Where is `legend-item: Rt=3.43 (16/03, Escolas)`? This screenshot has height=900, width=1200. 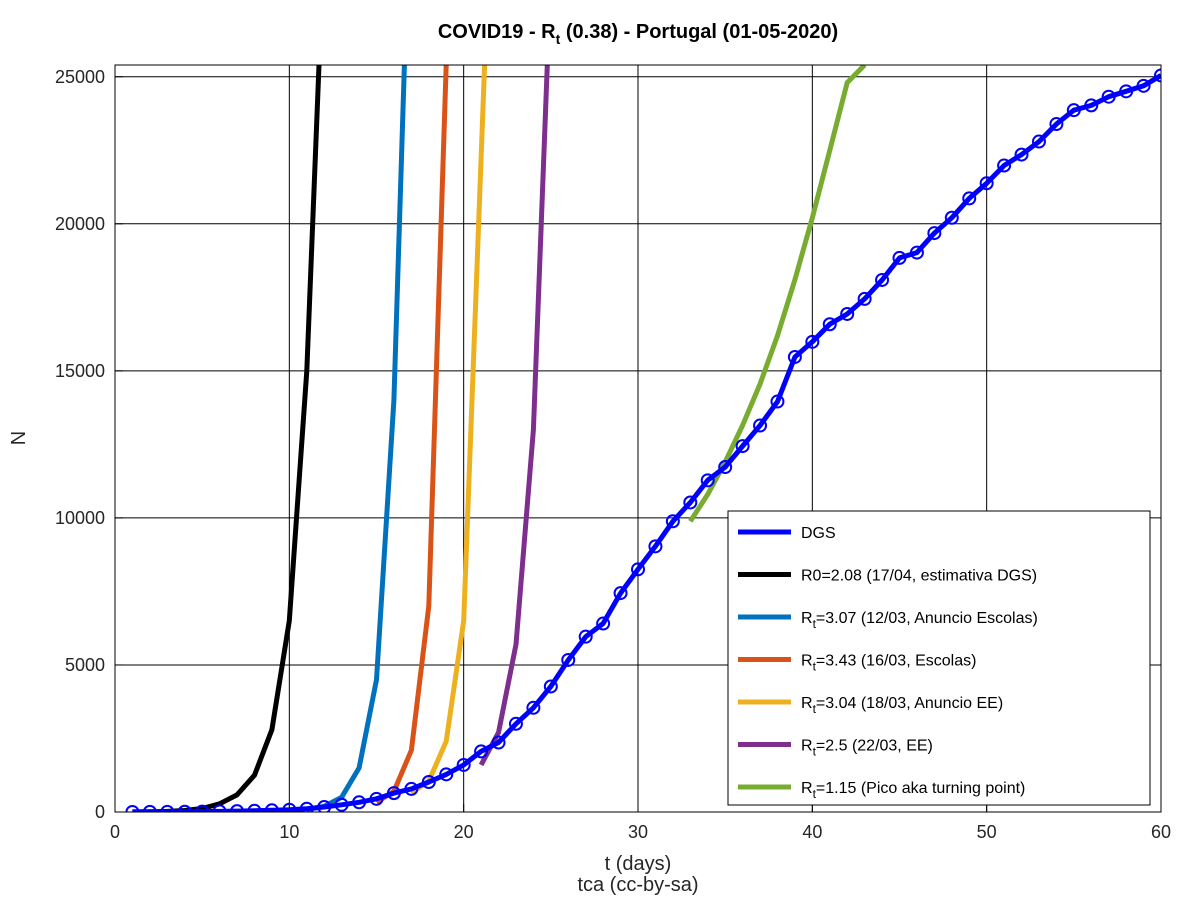
legend-item: Rt=3.43 (16/03, Escolas) is located at coordinates (857, 663).